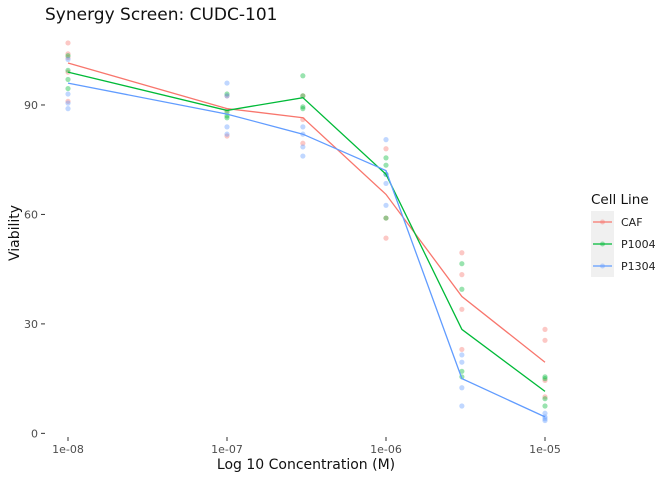  What do you see at coordinates (545, 449) in the screenshot?
I see `x-tick-label: 1e-05` at bounding box center [545, 449].